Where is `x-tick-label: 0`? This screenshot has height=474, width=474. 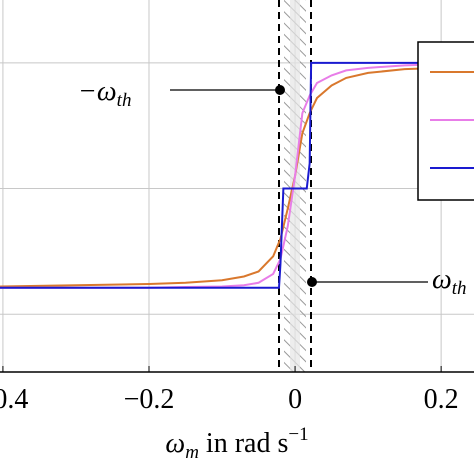
x-tick-label: 0 is located at coordinates (295, 399).